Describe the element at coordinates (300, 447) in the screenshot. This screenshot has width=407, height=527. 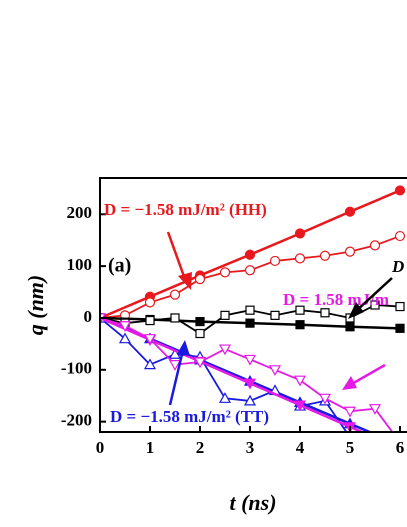
I see `x-tick-label: 4` at that location.